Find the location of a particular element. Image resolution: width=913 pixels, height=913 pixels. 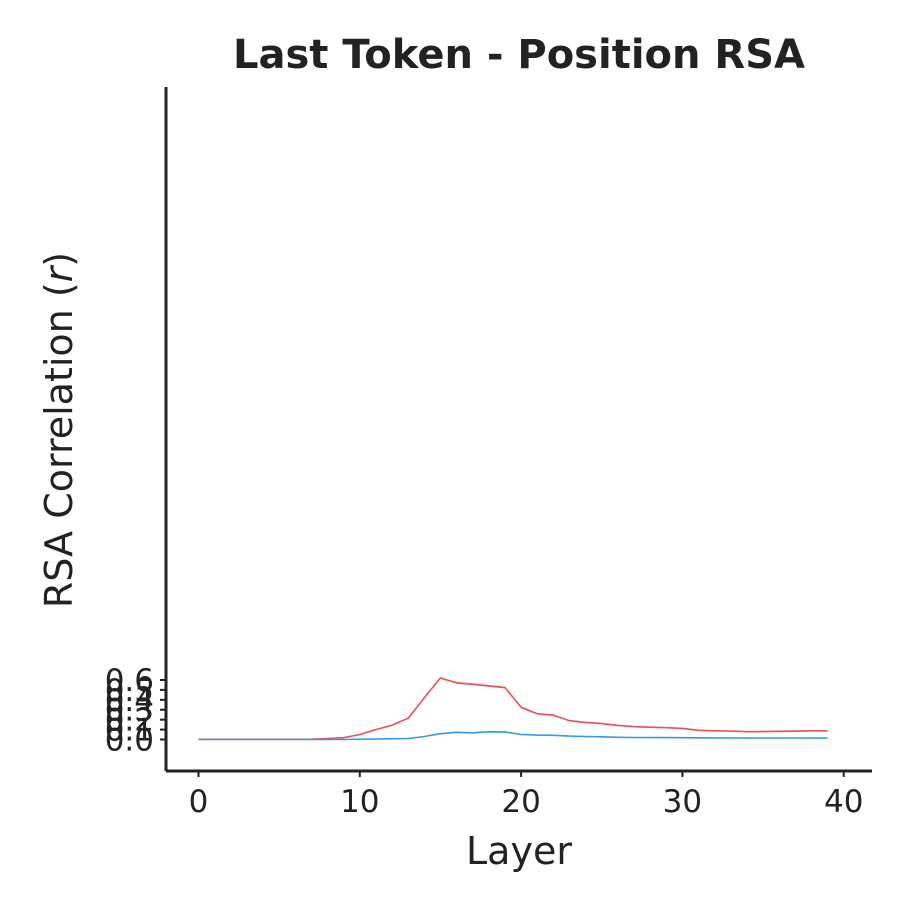

y-tick-label: 0.2 is located at coordinates (129, 721).